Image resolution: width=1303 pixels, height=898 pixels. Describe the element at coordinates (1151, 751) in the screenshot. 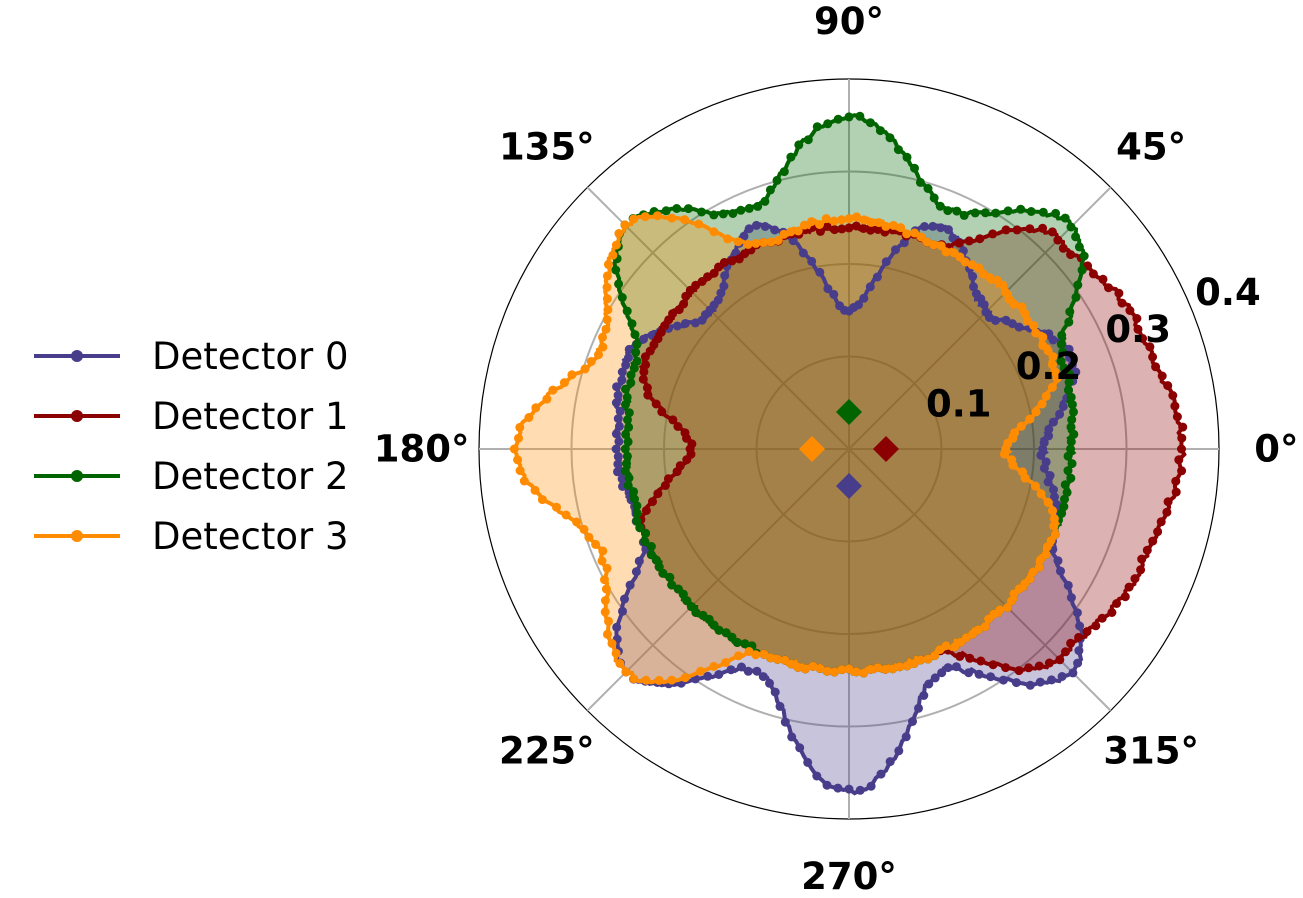

I see `angular-tick-label: 315°` at that location.